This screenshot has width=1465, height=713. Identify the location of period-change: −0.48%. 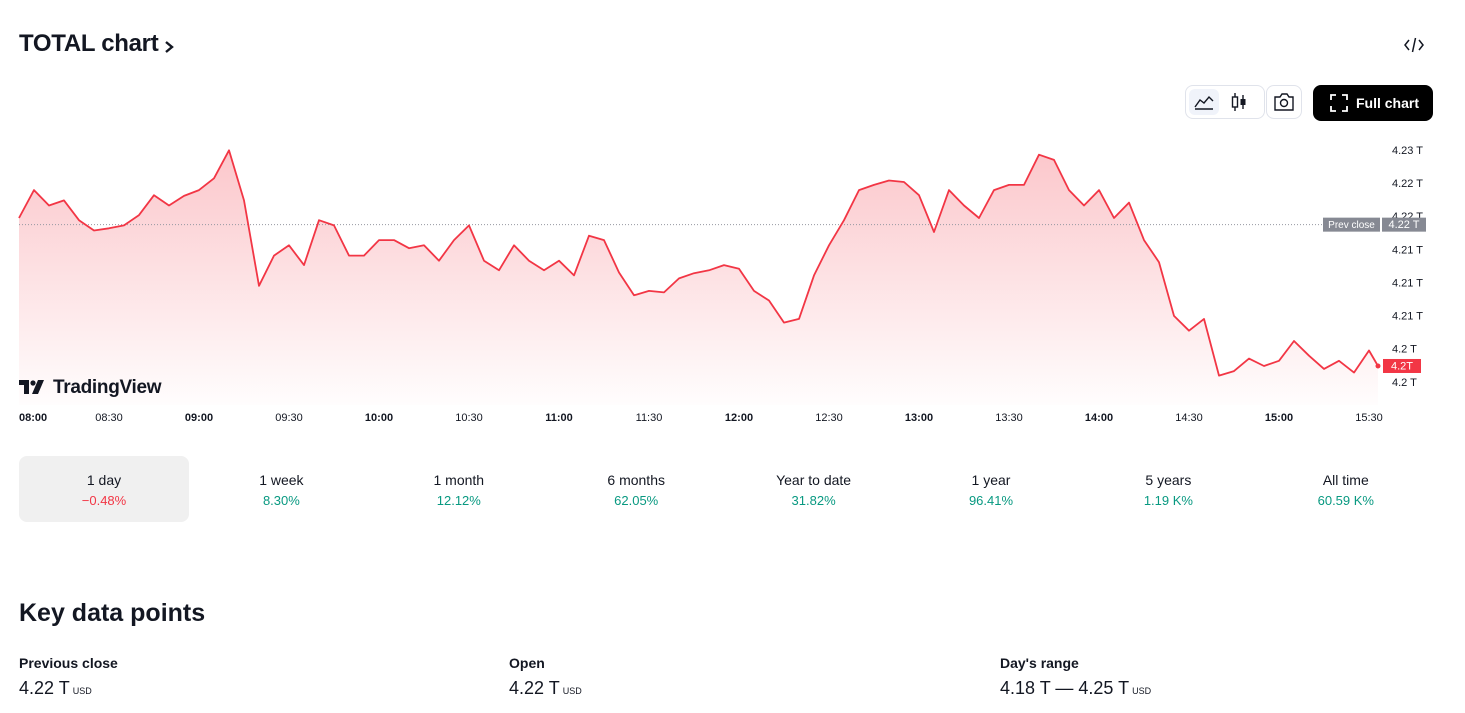
(104, 500).